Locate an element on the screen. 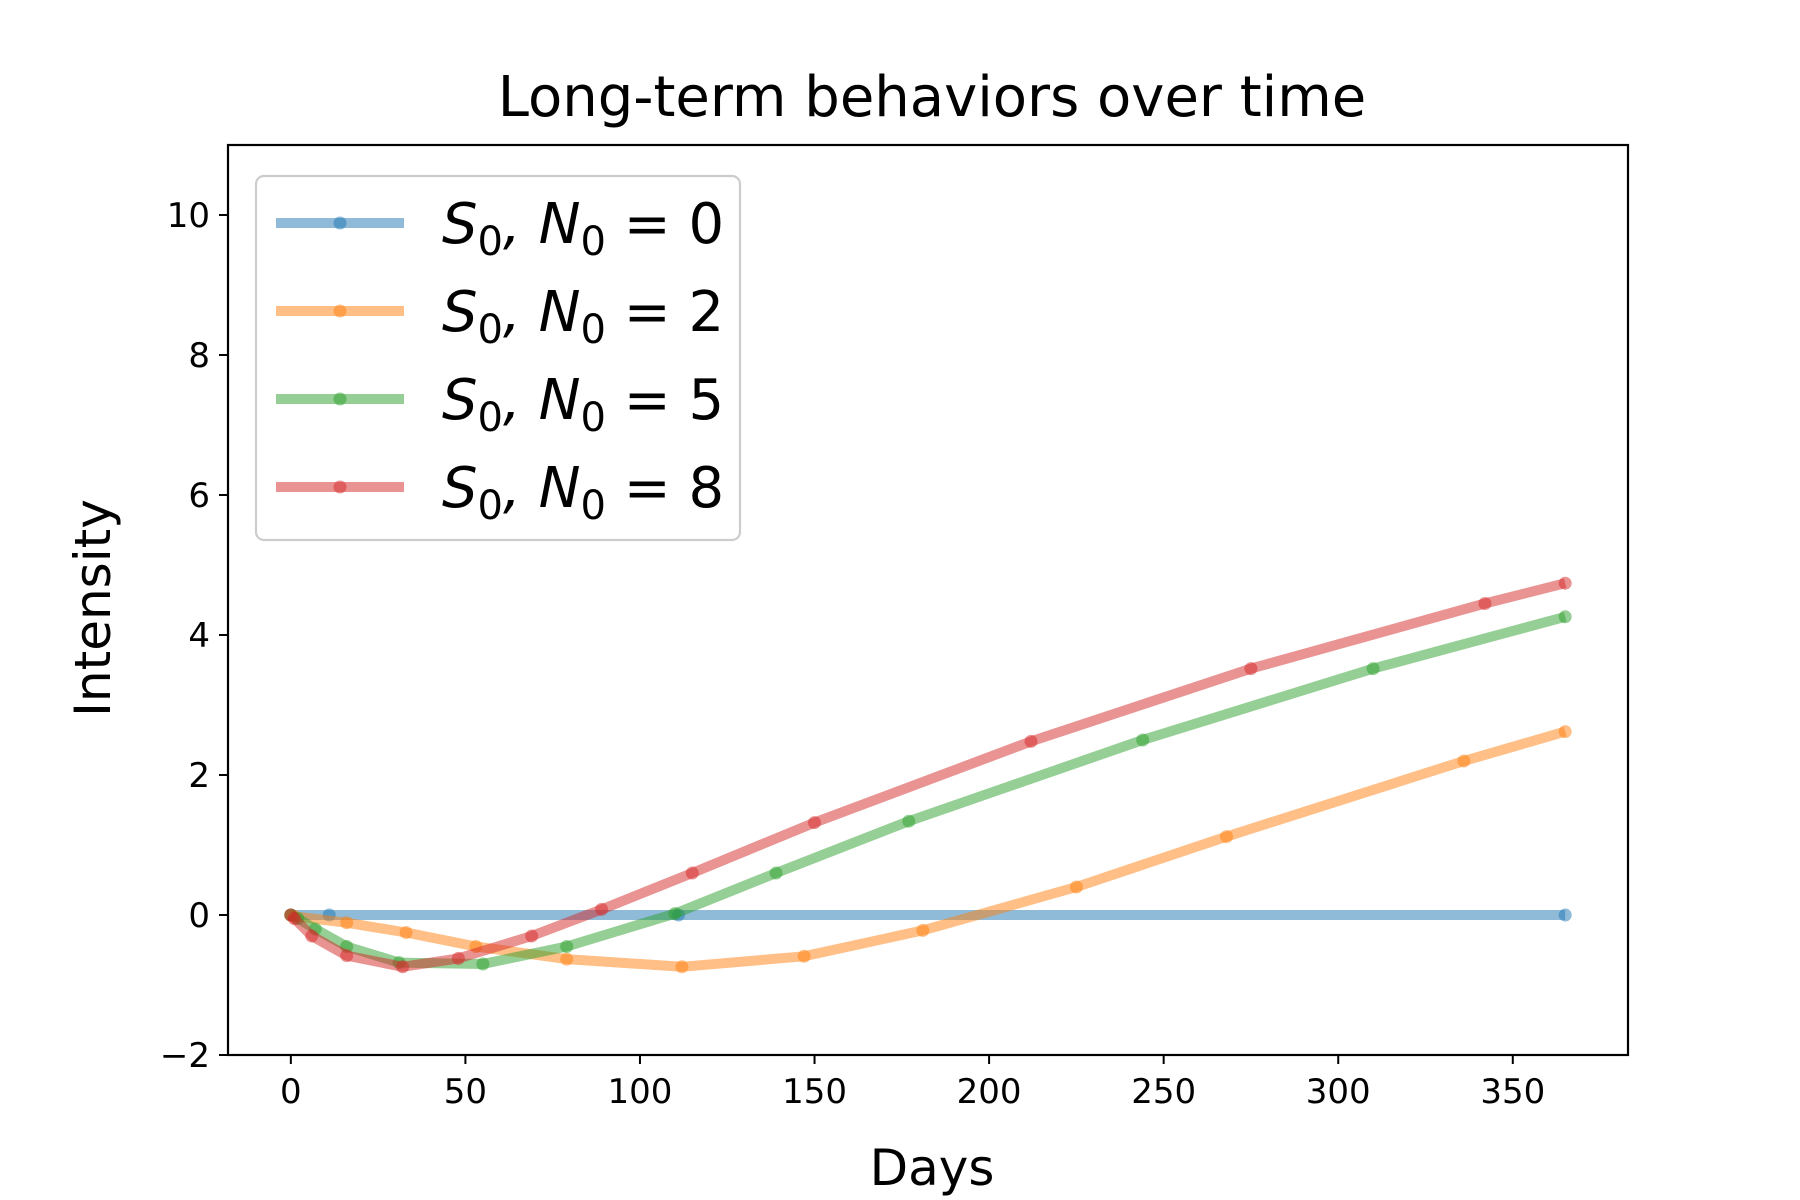 The height and width of the screenshot is (1200, 1800). y-axis-title: Intensity is located at coordinates (93, 608).